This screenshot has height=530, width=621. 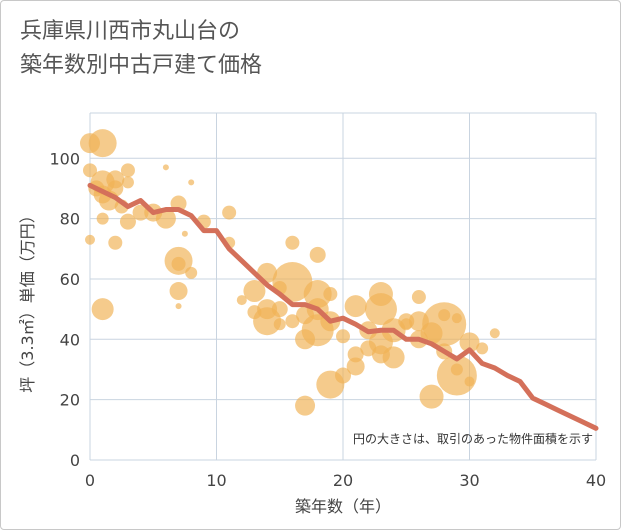 I want to click on chart-title: 兵庫県川西市丸山台の 築年数別中古戸建て価格, so click(x=141, y=49).